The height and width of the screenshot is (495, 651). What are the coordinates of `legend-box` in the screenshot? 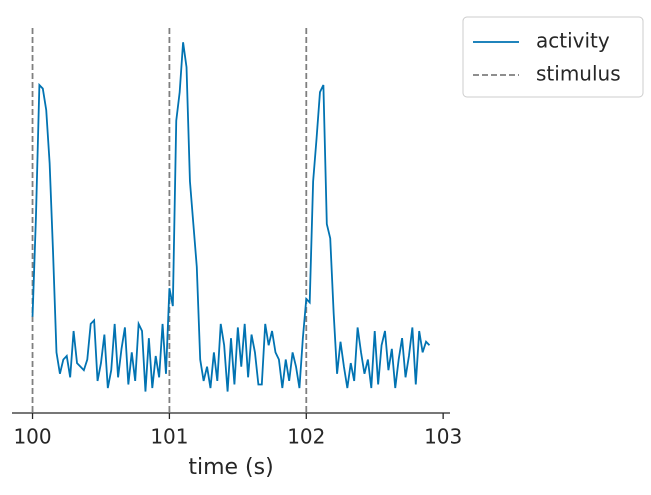 It's located at (553, 57).